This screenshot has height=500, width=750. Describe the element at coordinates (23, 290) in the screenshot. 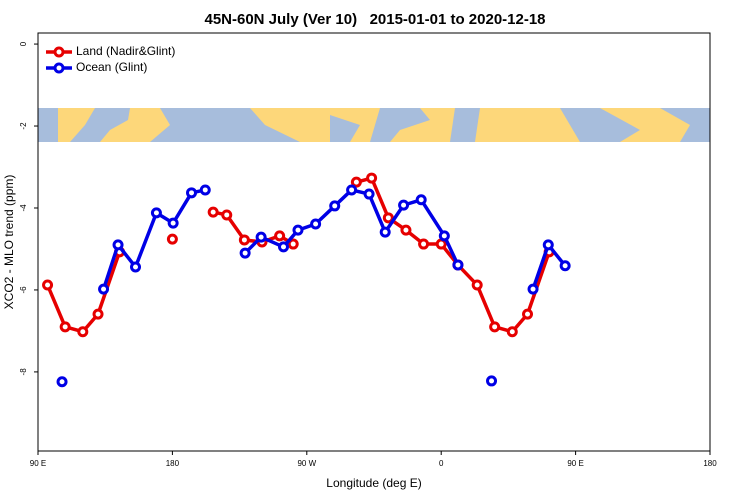

I see `y-tick-label: -6` at that location.